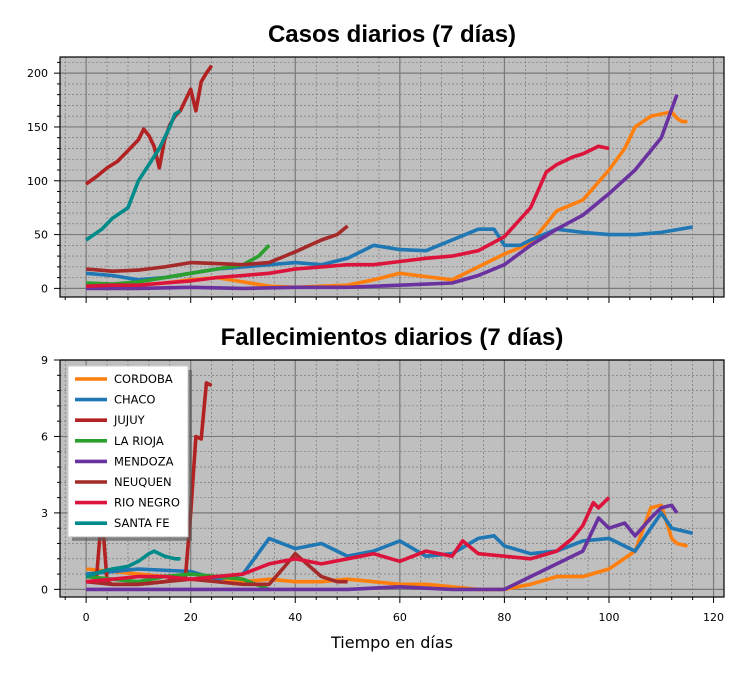 The width and height of the screenshot is (750, 675). I want to click on x-tick-label: 0, so click(86, 617).